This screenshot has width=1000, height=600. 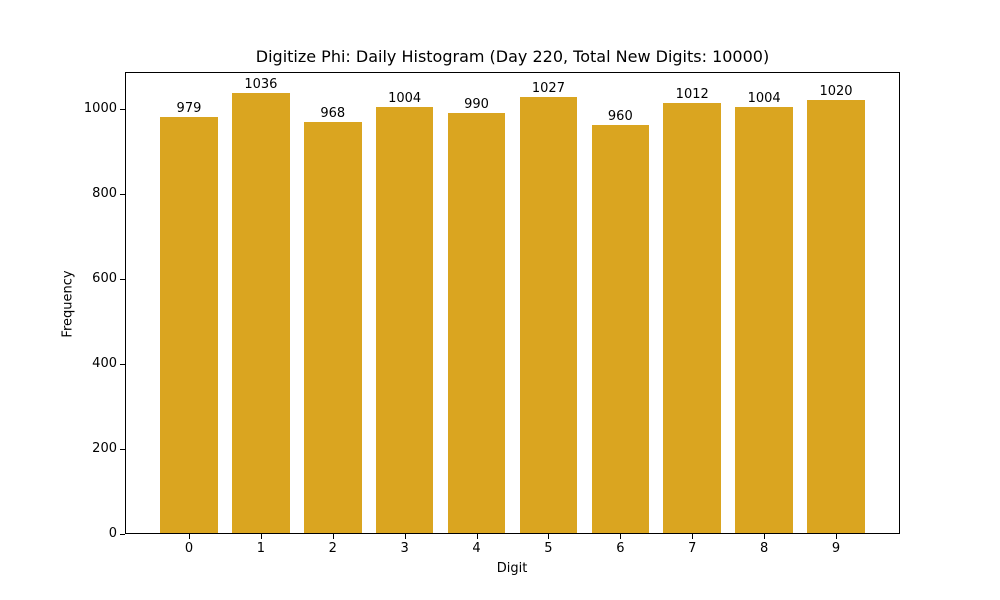 I want to click on y-tick-label: 600, so click(x=104, y=279).